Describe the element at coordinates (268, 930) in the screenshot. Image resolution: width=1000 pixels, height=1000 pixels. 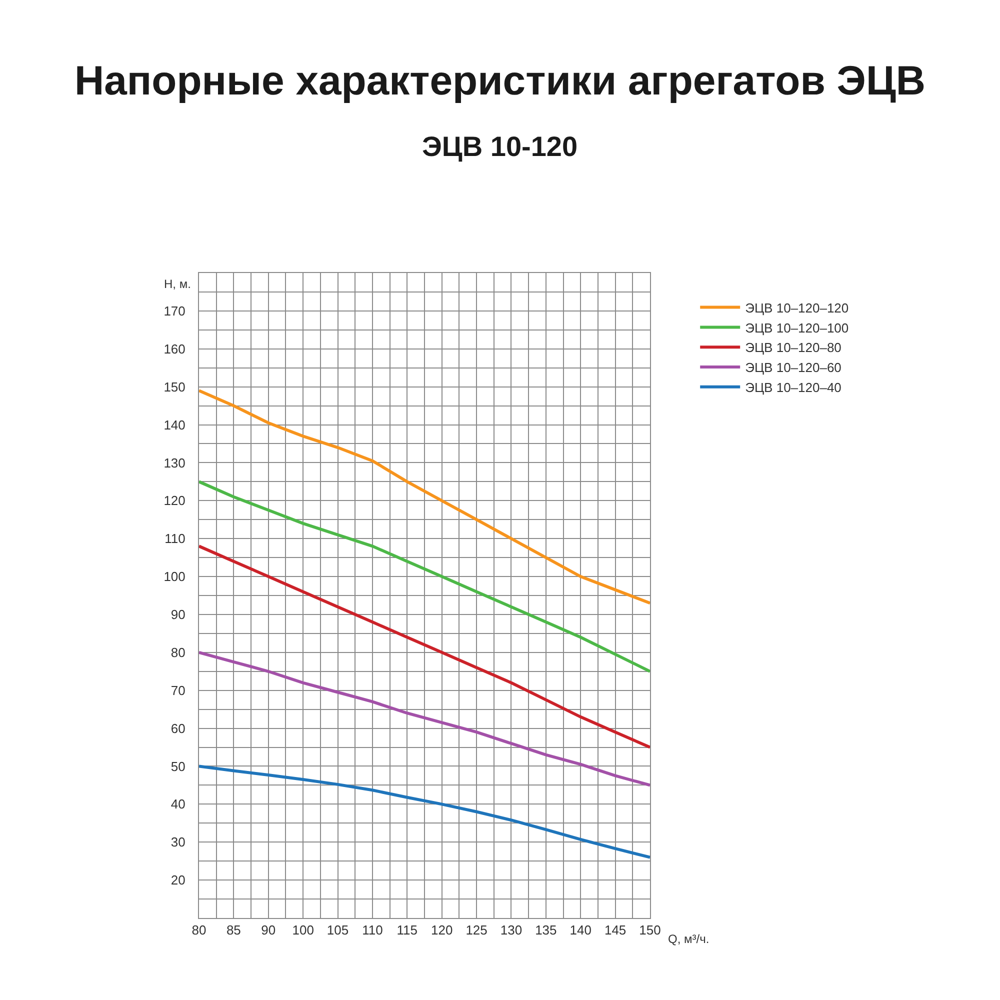
I see `x-tick-label: 90` at that location.